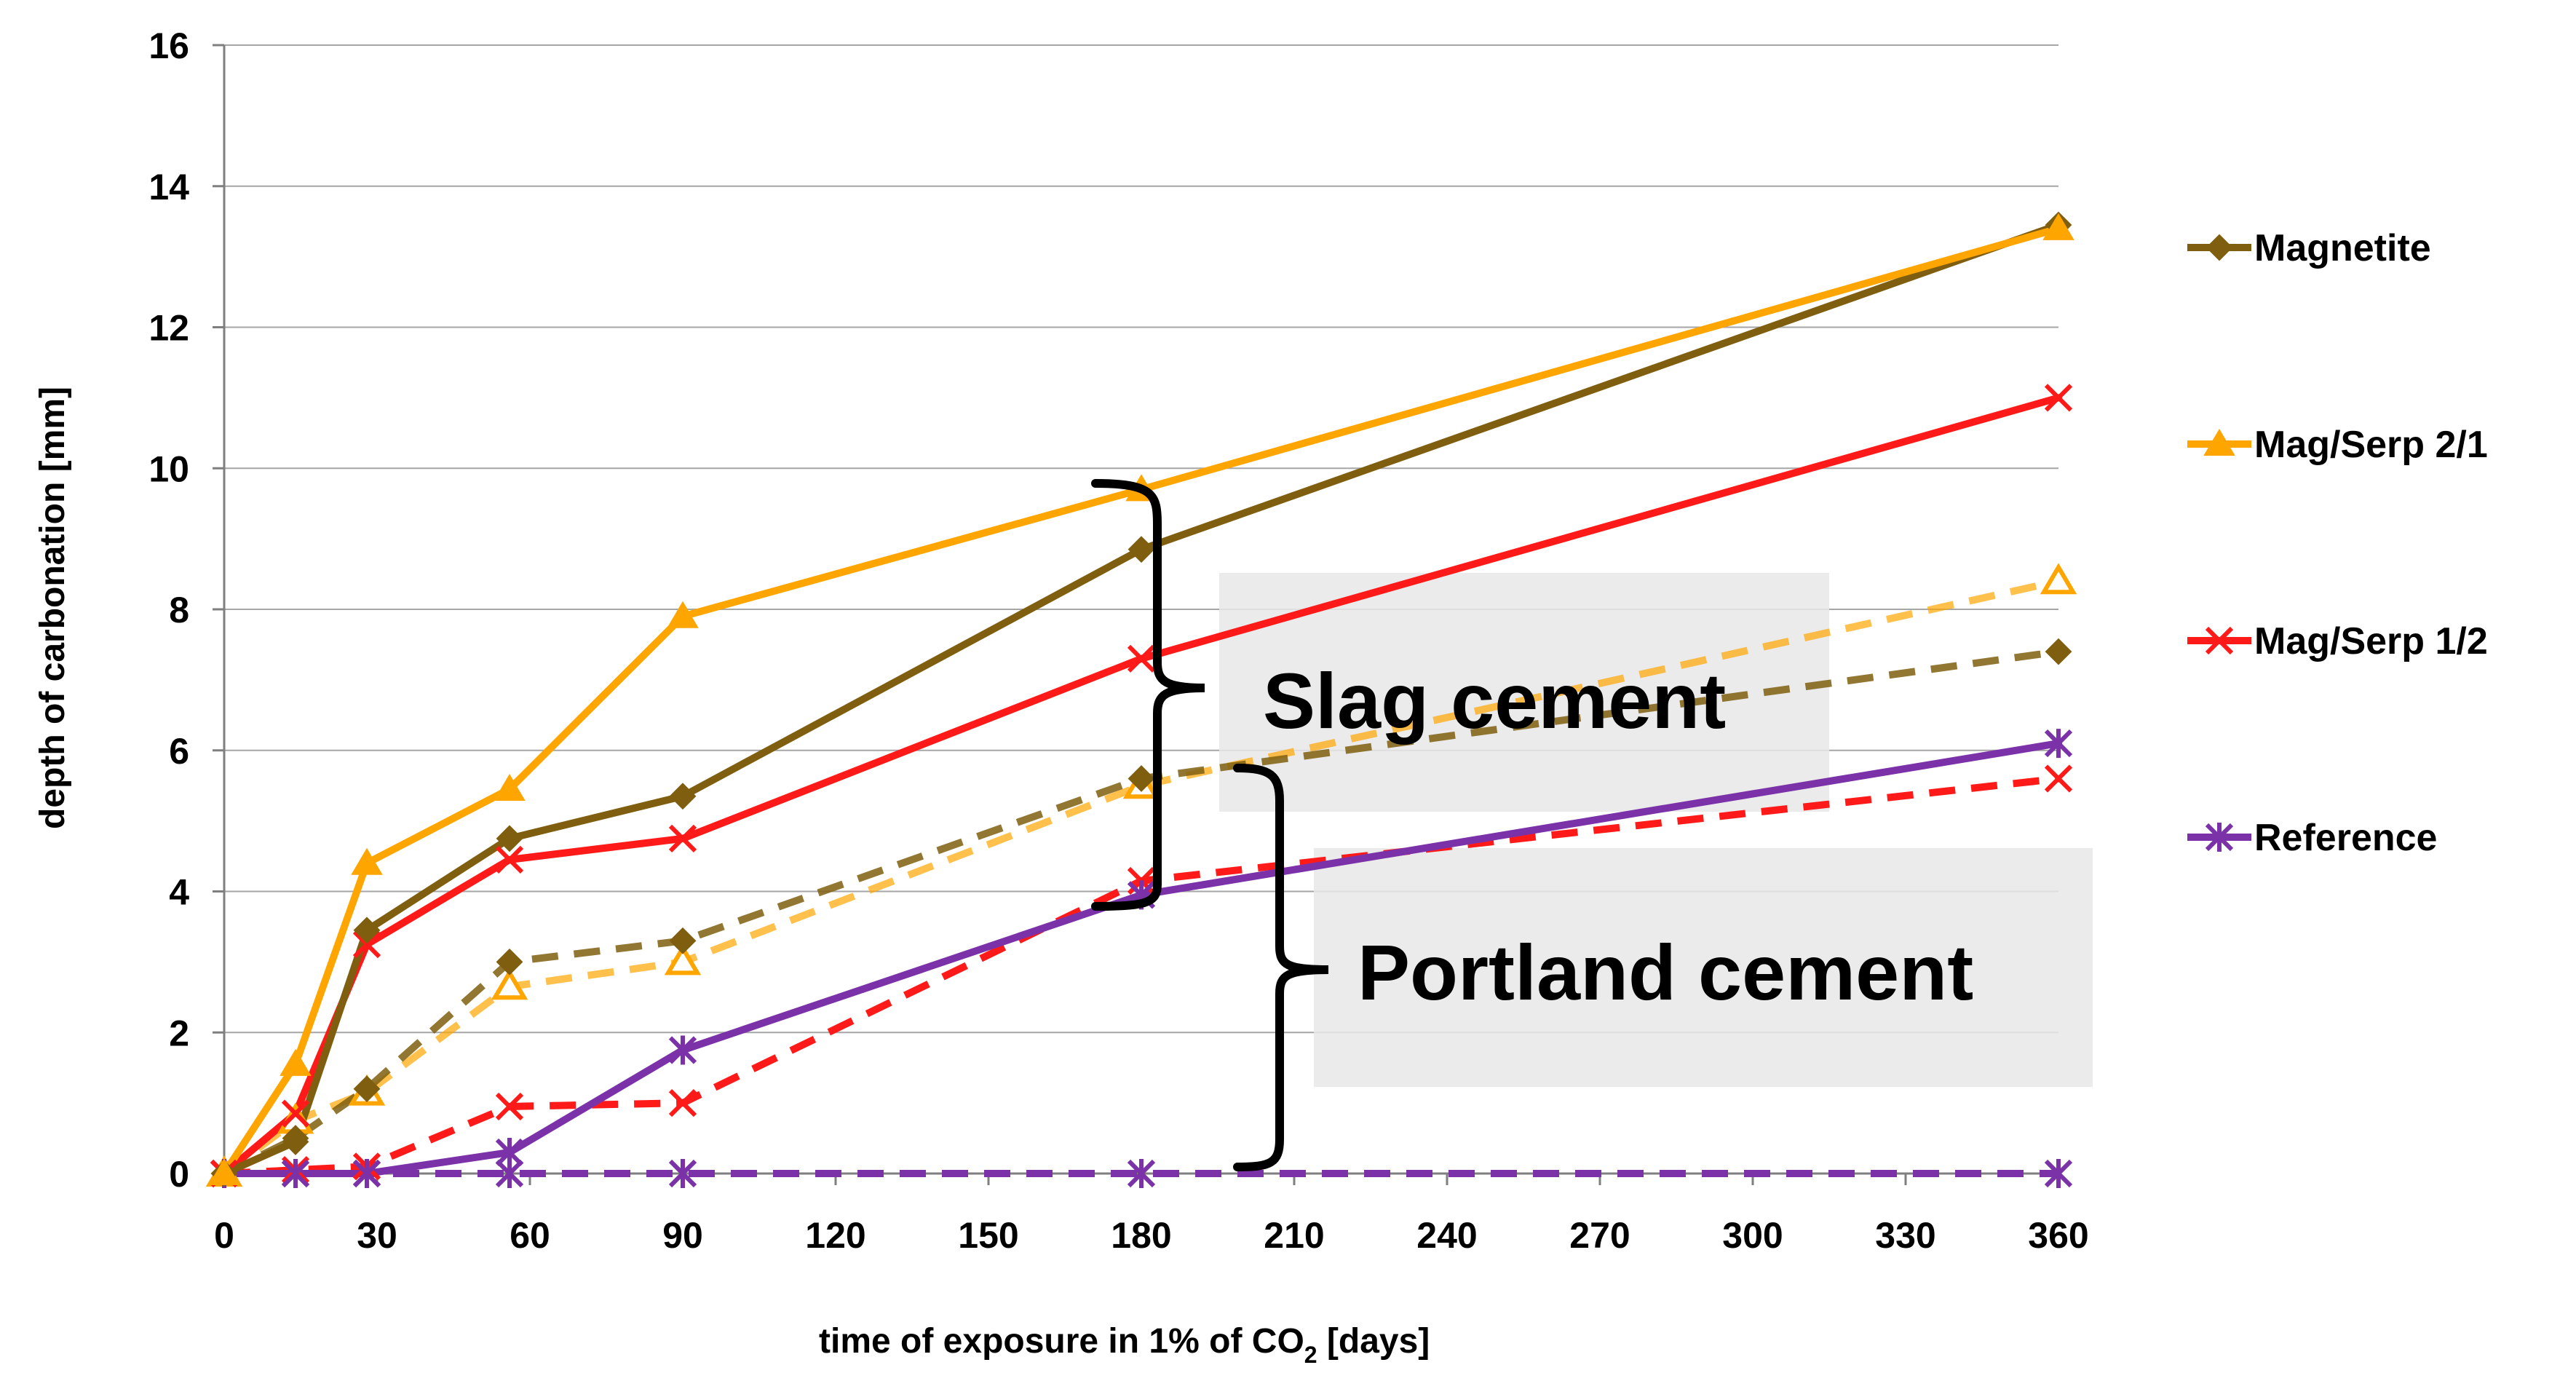 This screenshot has height=1389, width=2576. I want to click on slag-cement-shade, so click(1524, 692).